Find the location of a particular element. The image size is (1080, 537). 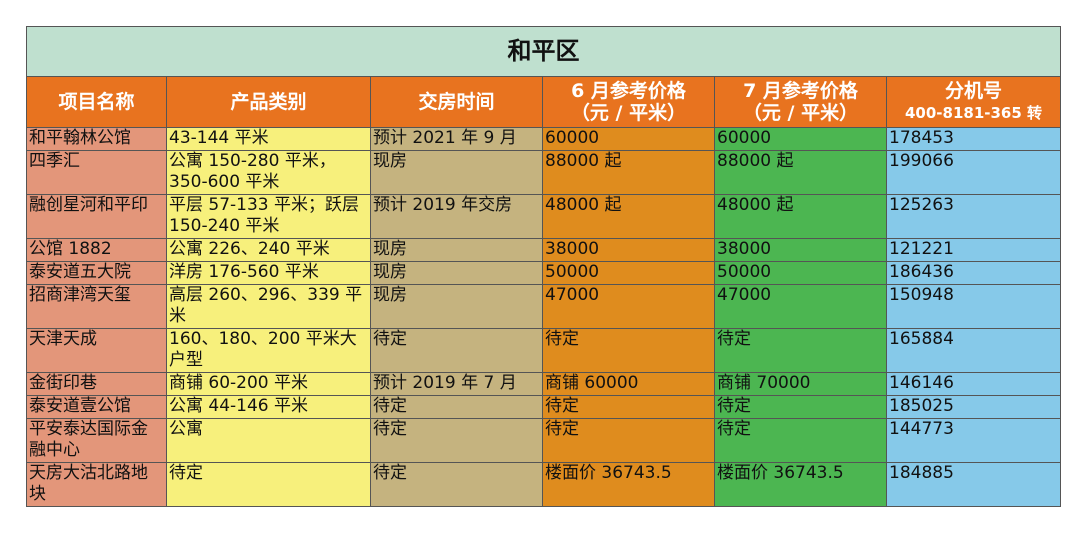

cell-type: 公寓 150-280 平米，350-600 平米 is located at coordinates (268, 172).